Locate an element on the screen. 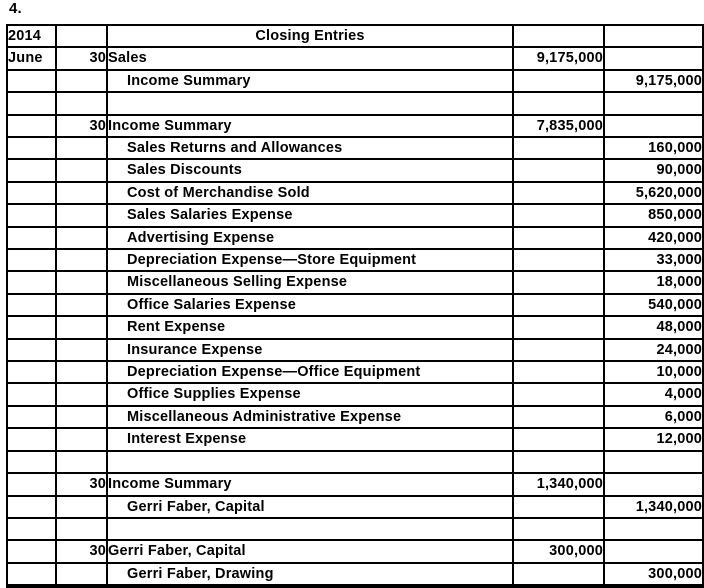 Image resolution: width=704 pixels, height=588 pixels. cell-credit: 420,000 is located at coordinates (653, 238).